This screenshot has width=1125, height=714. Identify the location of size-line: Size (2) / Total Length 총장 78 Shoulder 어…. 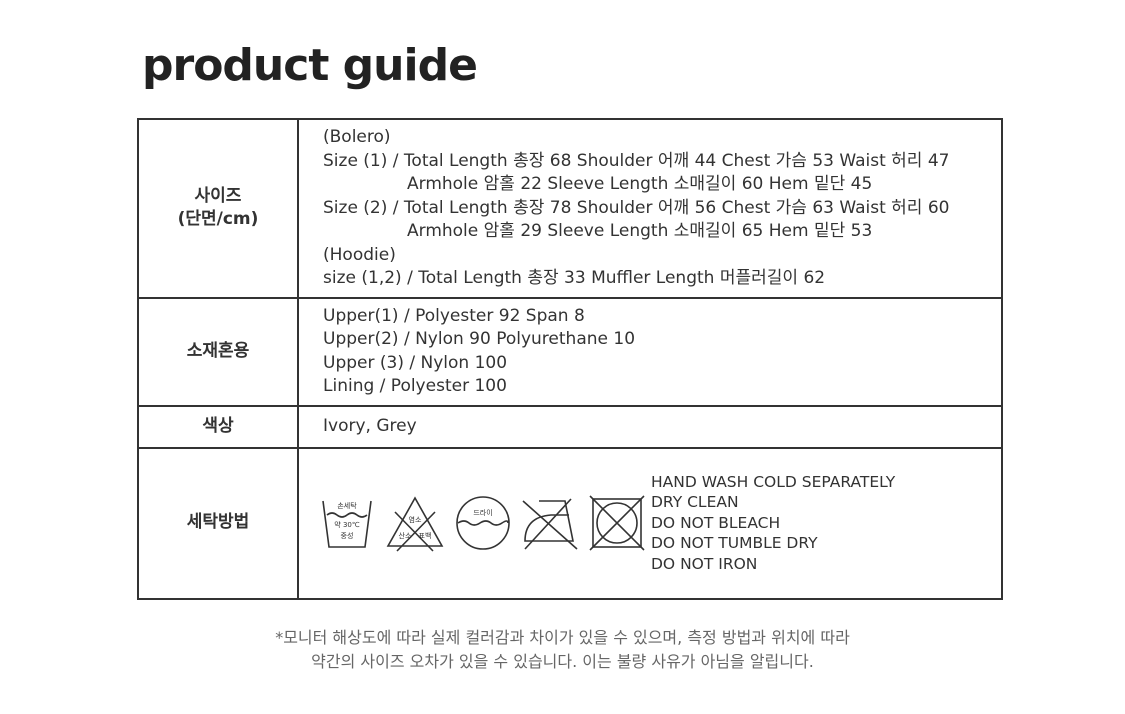
(636, 207).